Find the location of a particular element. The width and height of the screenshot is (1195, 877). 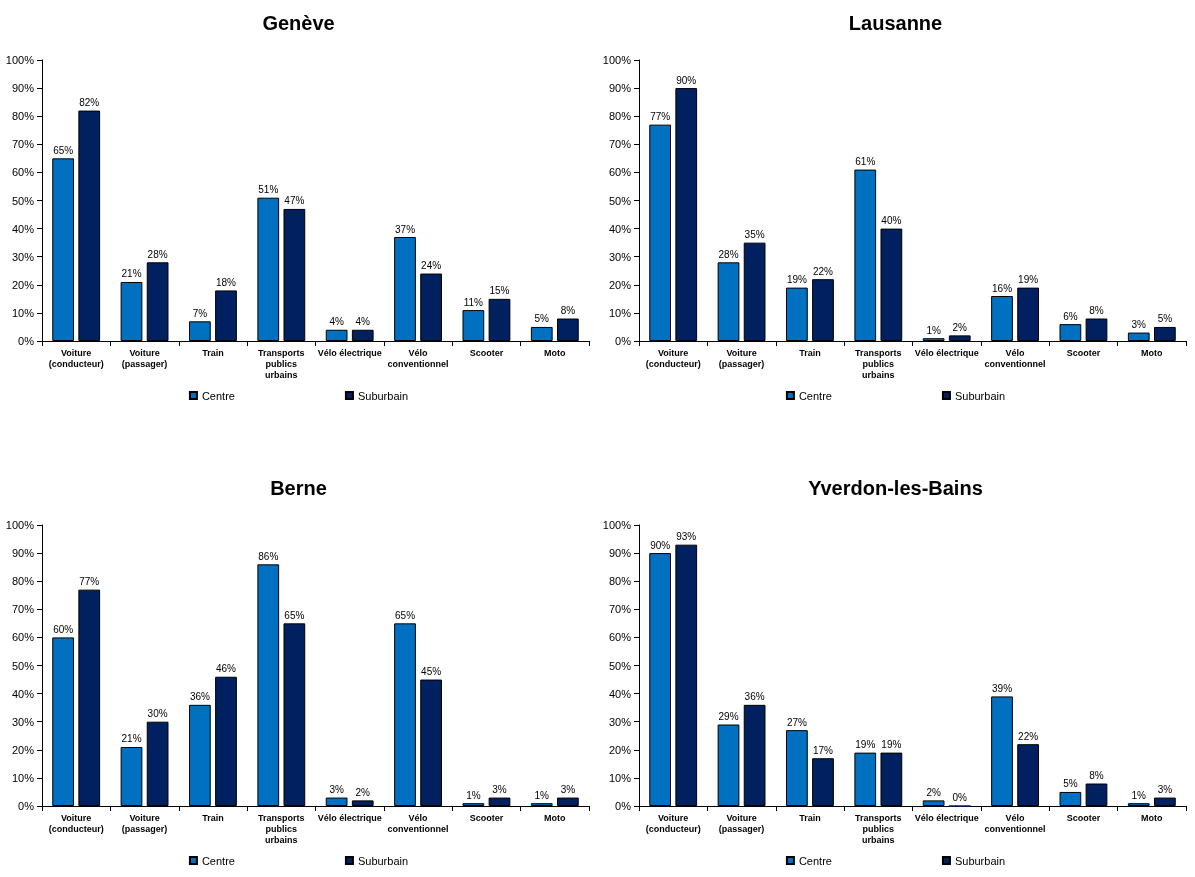

data-label: 6% is located at coordinates (1070, 316).